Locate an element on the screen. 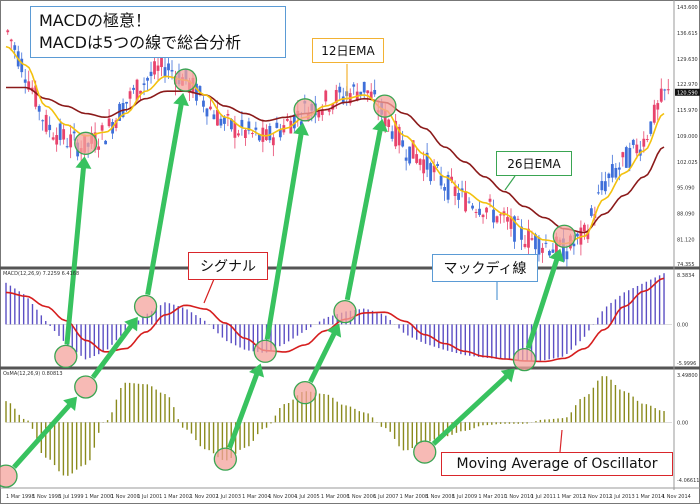 This screenshot has width=700, height=504. x-tick-label: 1 Jul 2001 is located at coordinates (149, 497).